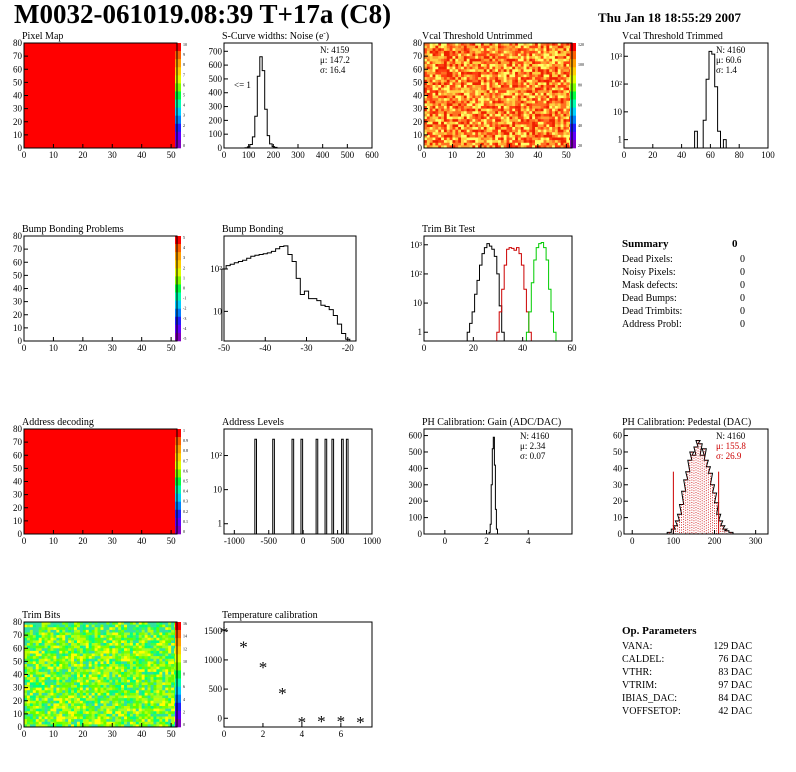 Image resolution: width=796 pixels, height=772 pixels. I want to click on scatter-point: *, so click(282, 693).